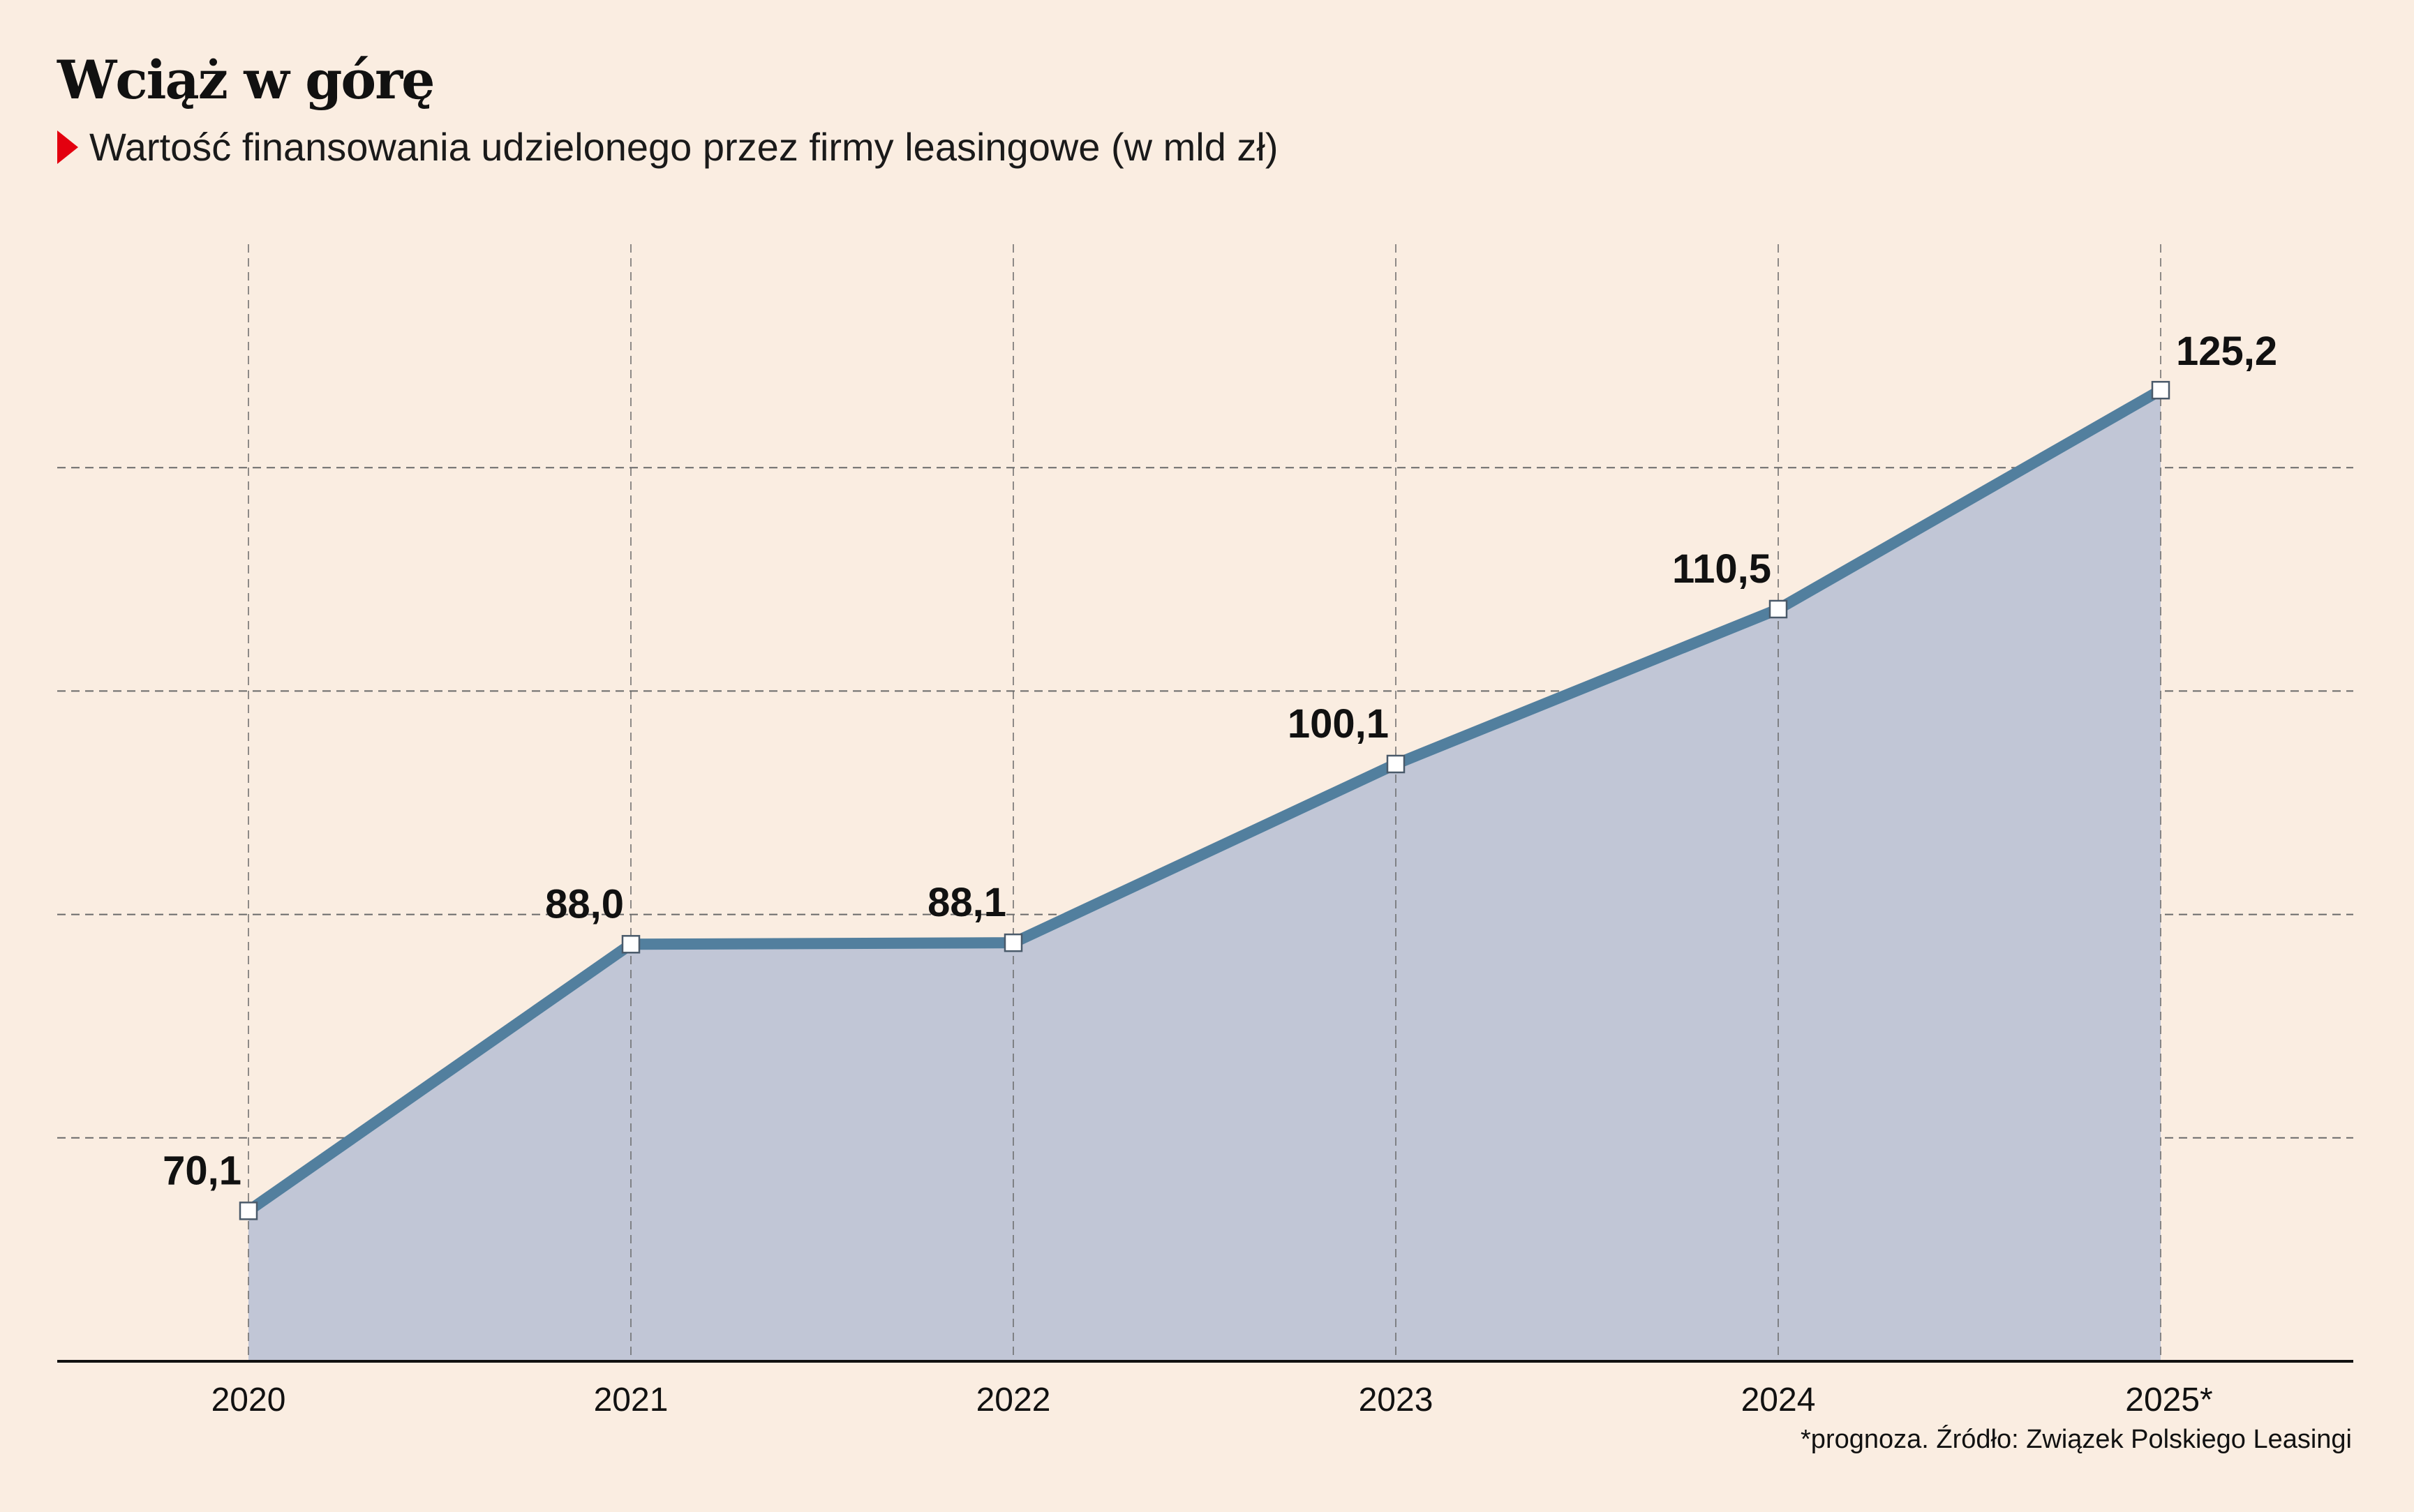 This screenshot has width=2414, height=1512. What do you see at coordinates (202, 1170) in the screenshot?
I see `data-label: 70,1` at bounding box center [202, 1170].